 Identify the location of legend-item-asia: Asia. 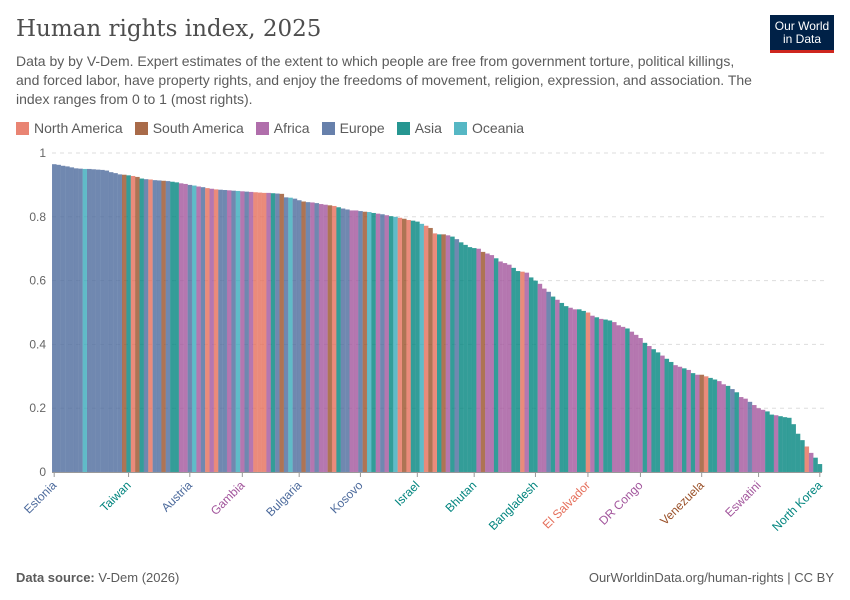
(419, 128).